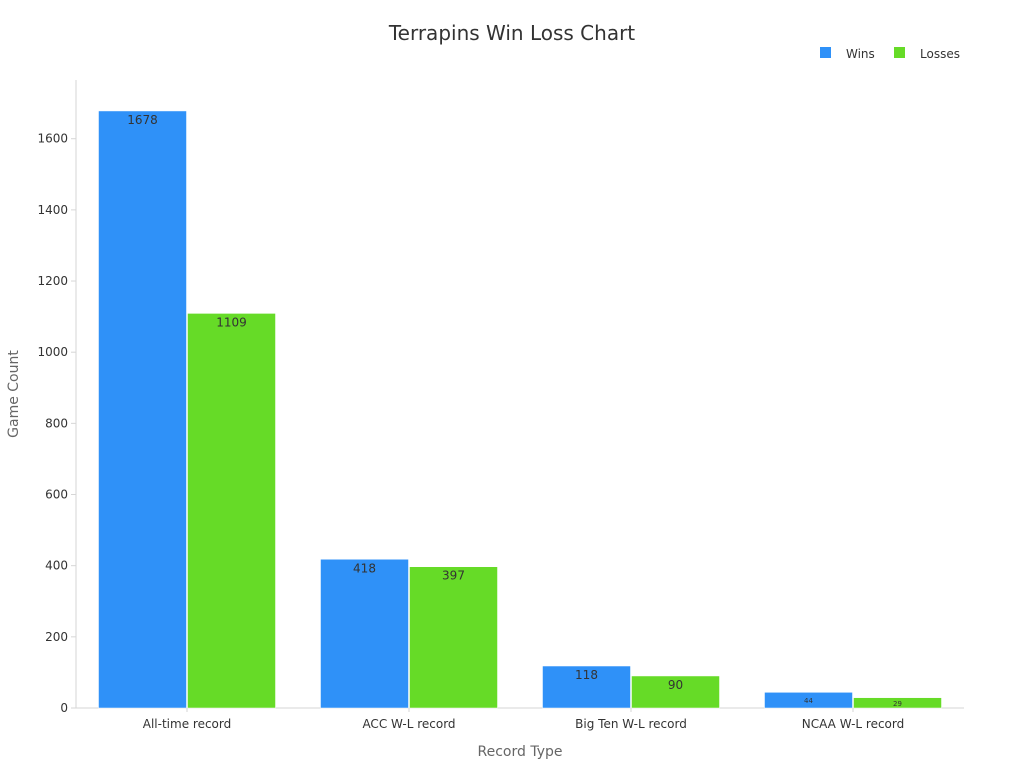 This screenshot has height=768, width=1024. Describe the element at coordinates (899, 52) in the screenshot. I see `legend-swatch-losses` at that location.